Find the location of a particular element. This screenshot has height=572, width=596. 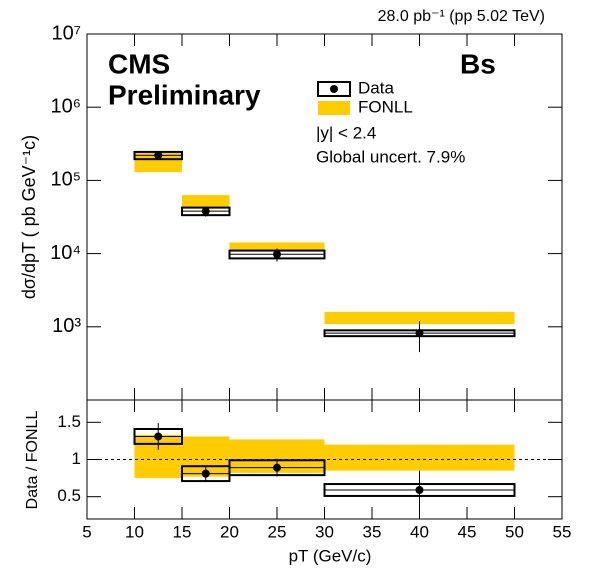

annotation: Global uncert. 7.9% is located at coordinates (390, 156).